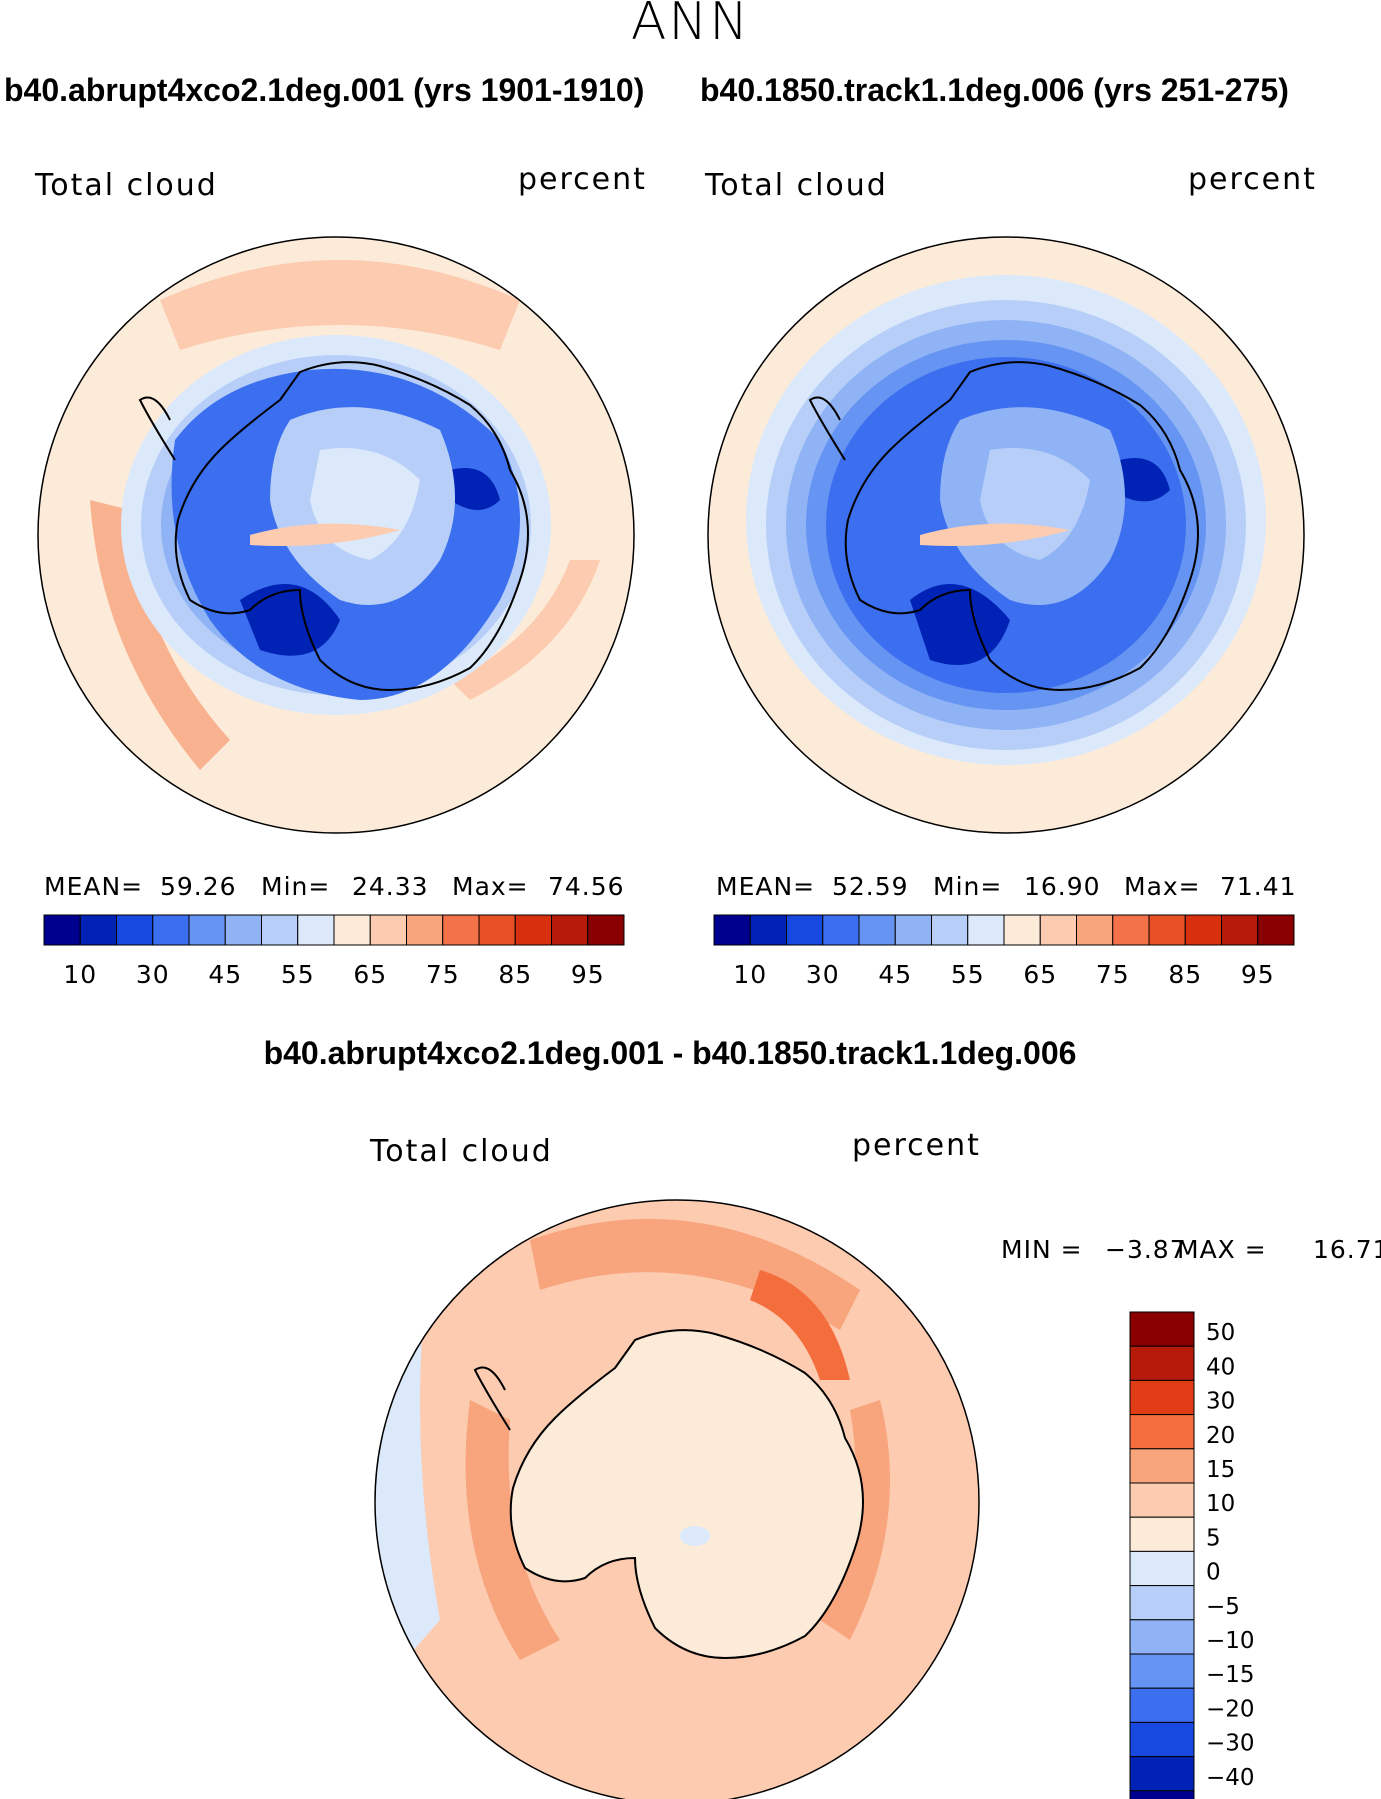 The width and height of the screenshot is (1381, 1799). What do you see at coordinates (870, 886) in the screenshot?
I see `panel2-mean-value: 52.59` at bounding box center [870, 886].